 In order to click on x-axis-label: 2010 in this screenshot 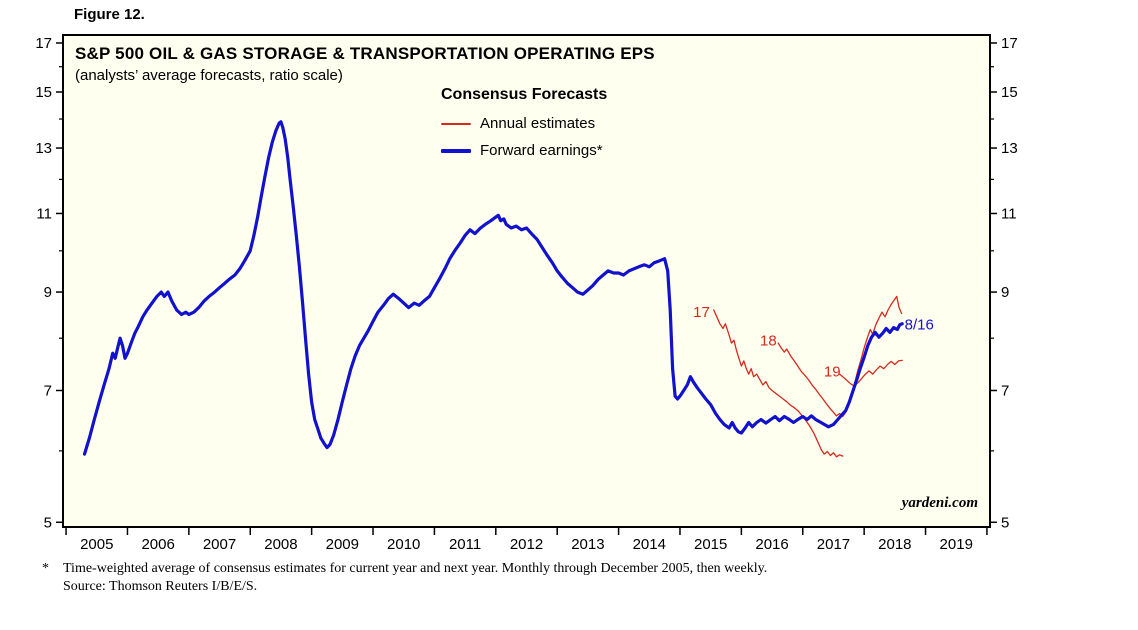, I will do `click(403, 544)`.